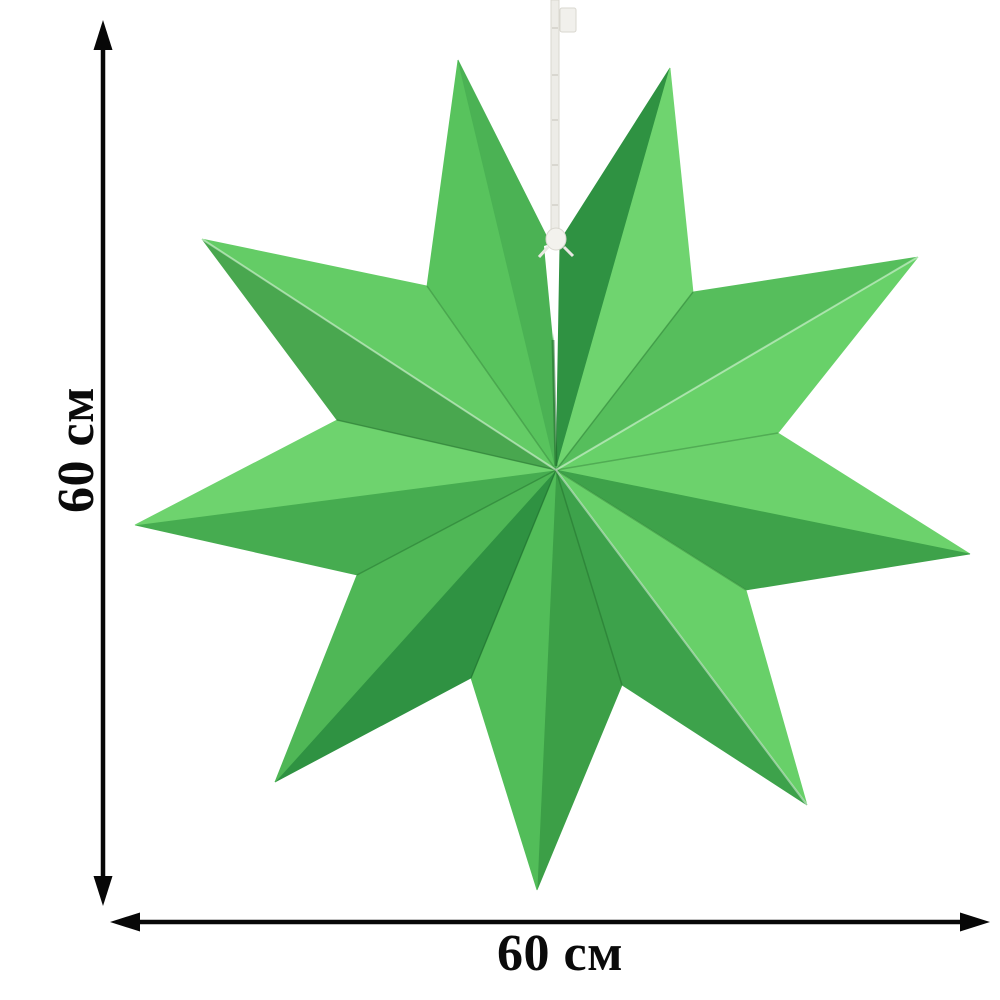  I want to click on width-arrow, so click(550, 922).